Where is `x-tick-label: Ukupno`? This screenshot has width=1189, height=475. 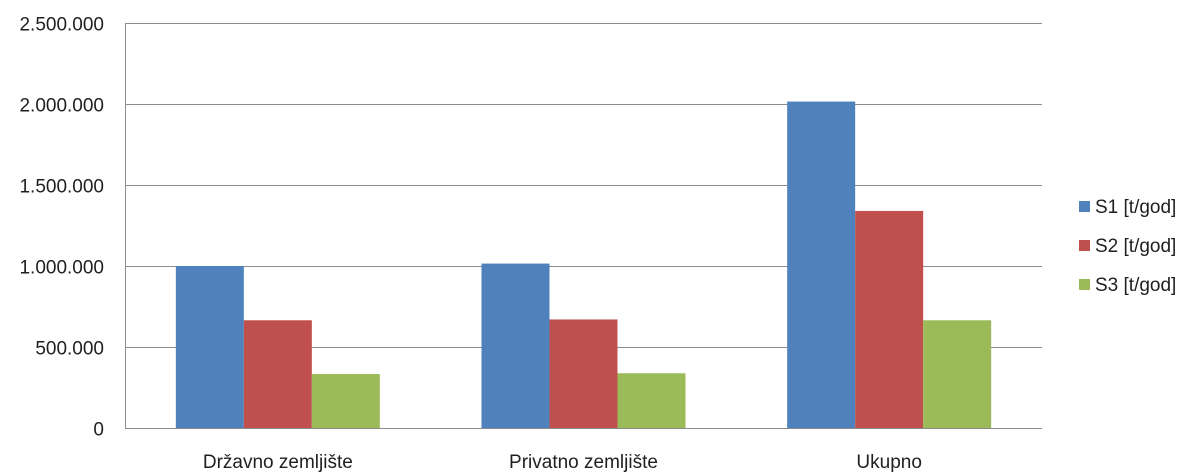
x-tick-label: Ukupno is located at coordinates (889, 462).